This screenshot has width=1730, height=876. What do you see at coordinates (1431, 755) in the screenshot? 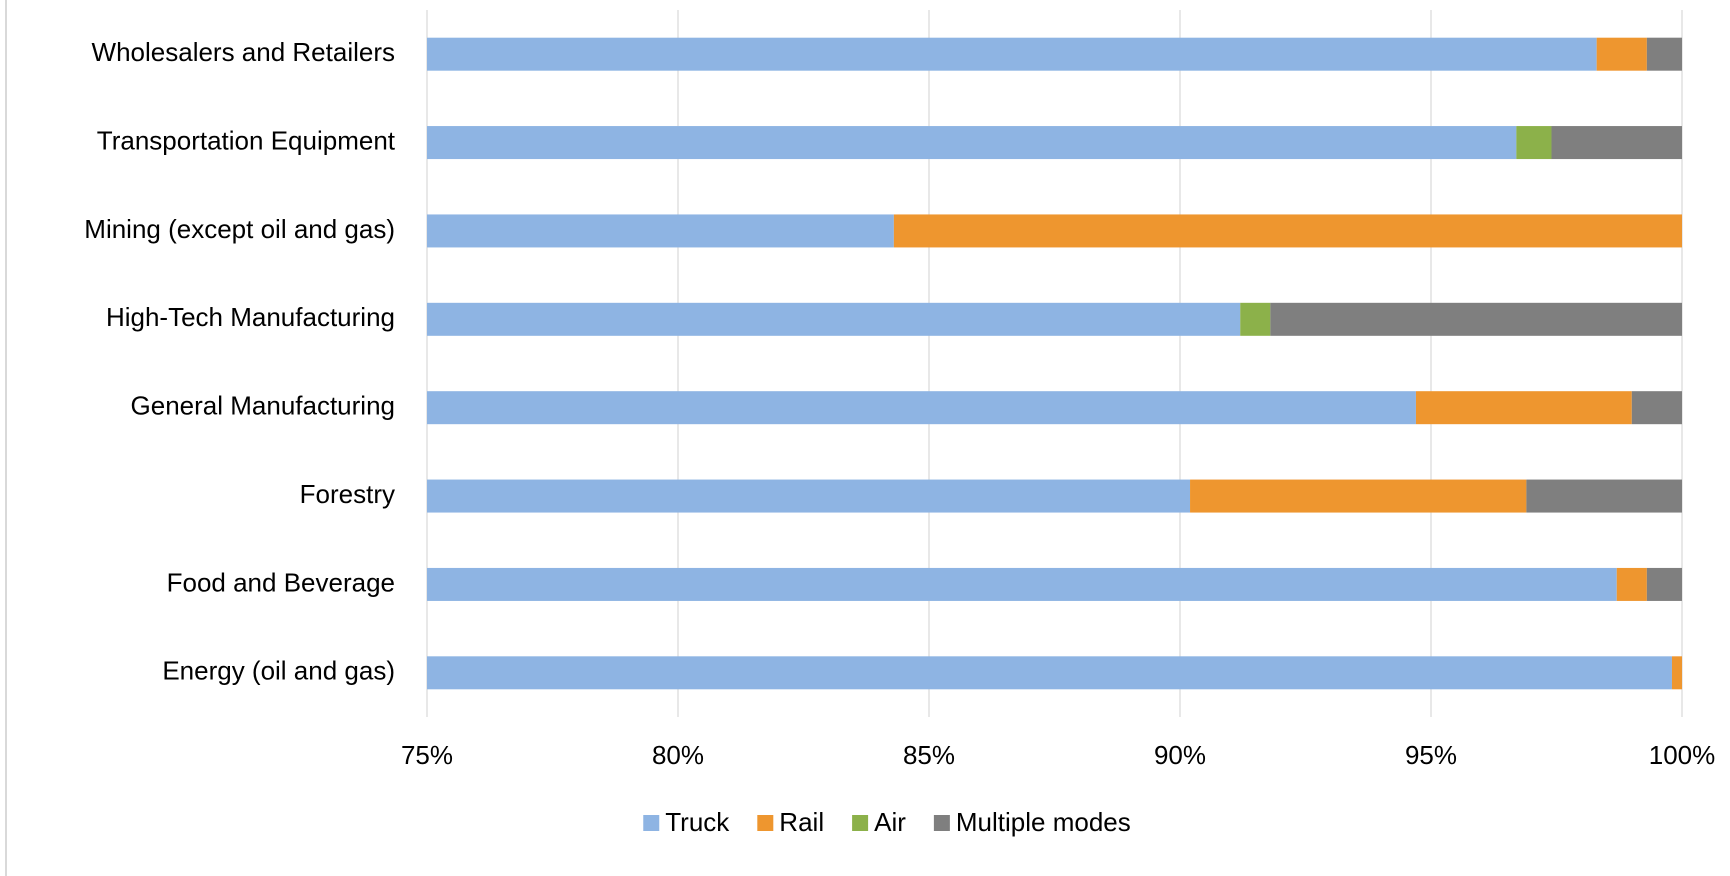
I see `x-tick-label: 95%` at bounding box center [1431, 755].